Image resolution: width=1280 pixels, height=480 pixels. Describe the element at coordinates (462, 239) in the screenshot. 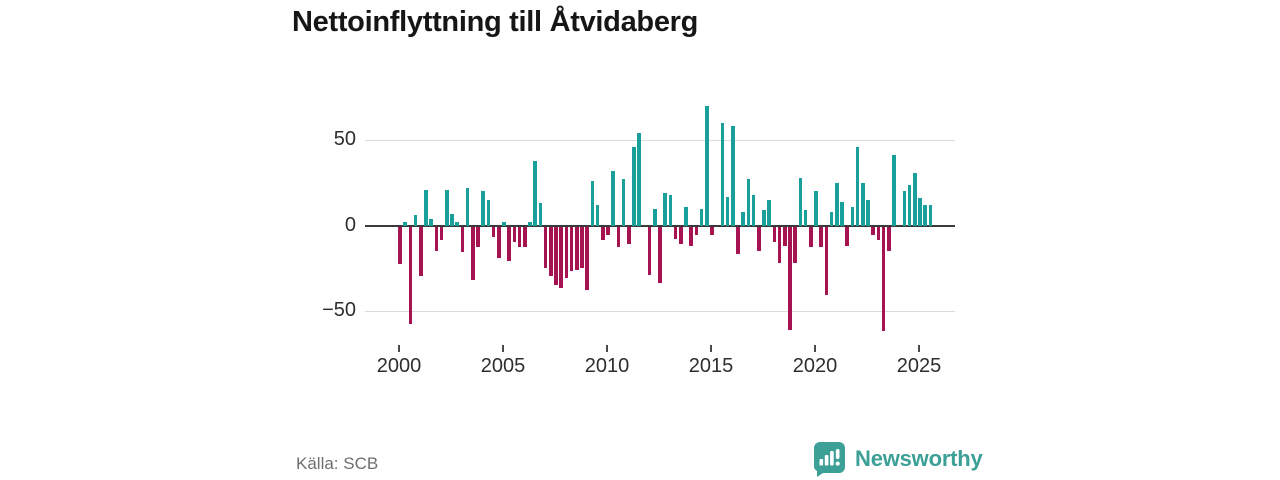

I see `bar-2003-q1` at that location.